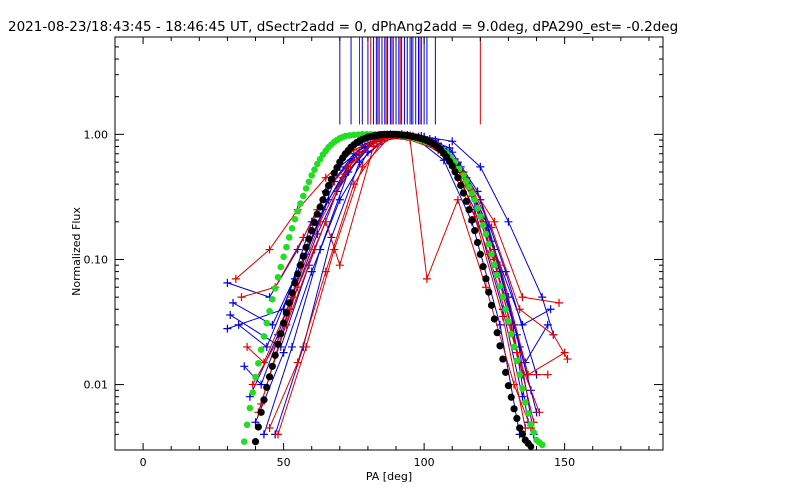  What do you see at coordinates (143, 462) in the screenshot?
I see `x-tick-label: 0` at bounding box center [143, 462].